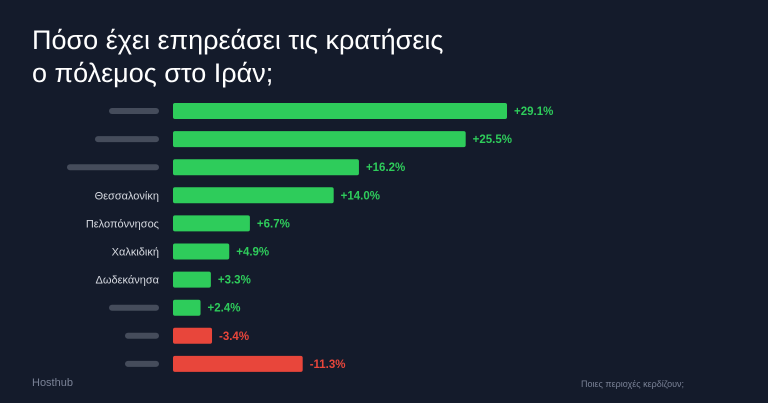 The image size is (768, 403). I want to click on brand-label: Hosthub, so click(52, 383).